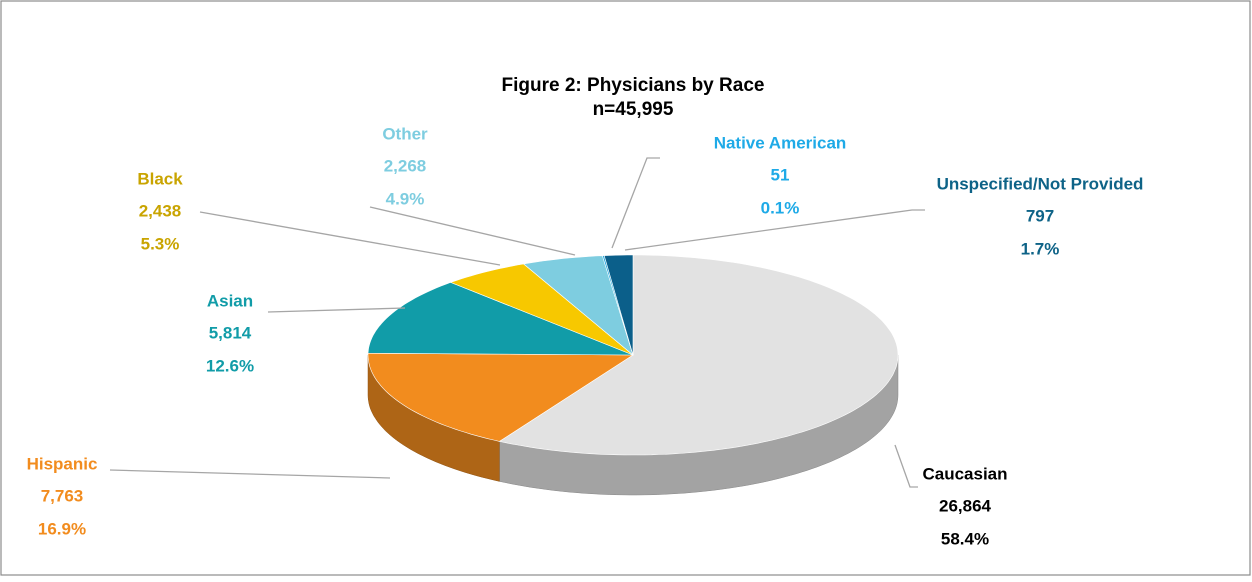 Image resolution: width=1252 pixels, height=582 pixels. Describe the element at coordinates (160, 243) in the screenshot. I see `percentage-label: 5.3%` at that location.